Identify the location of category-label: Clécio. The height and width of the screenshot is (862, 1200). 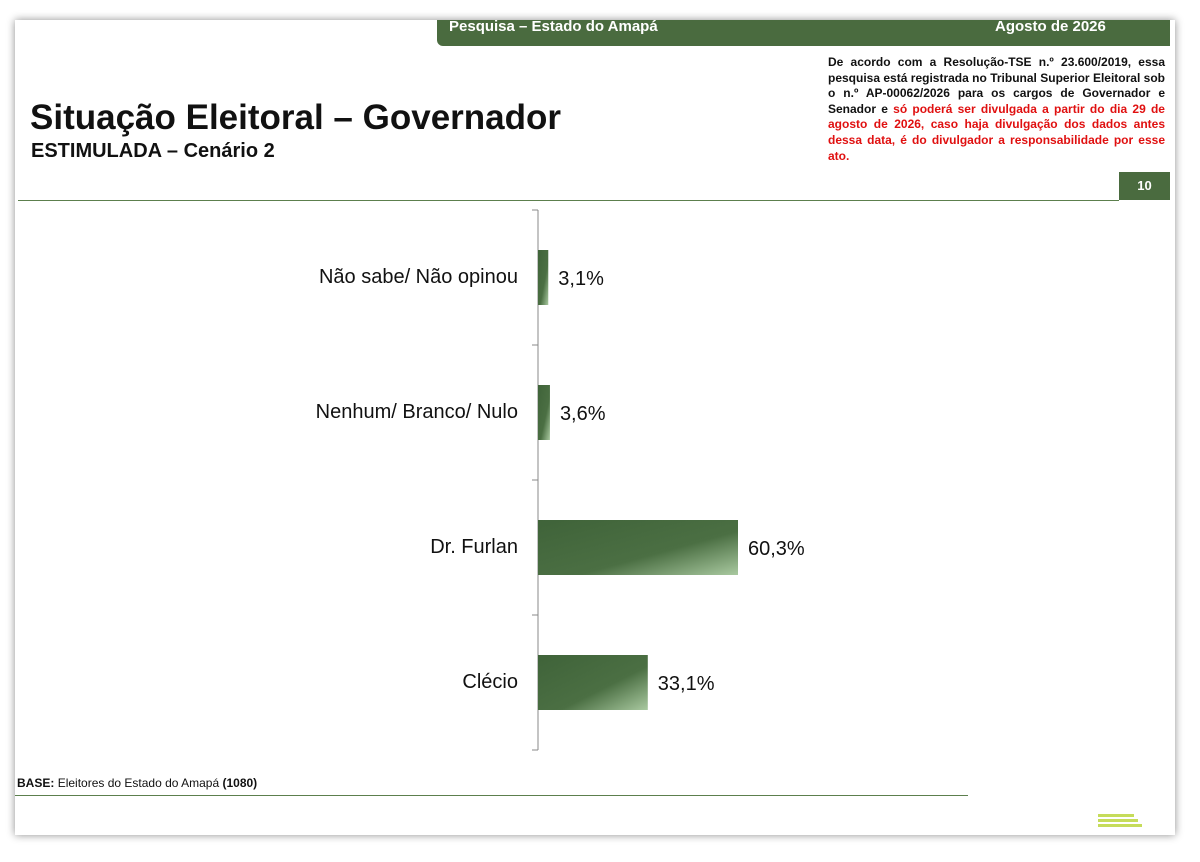
(490, 682).